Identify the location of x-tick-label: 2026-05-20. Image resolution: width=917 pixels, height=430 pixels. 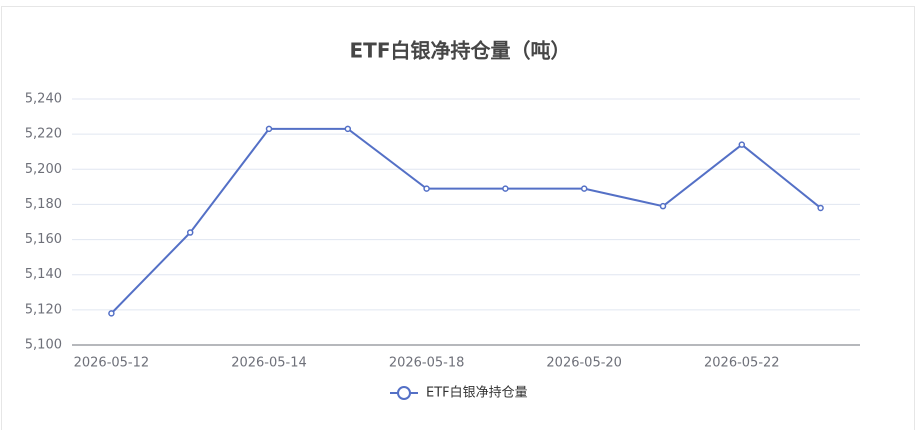
(584, 363).